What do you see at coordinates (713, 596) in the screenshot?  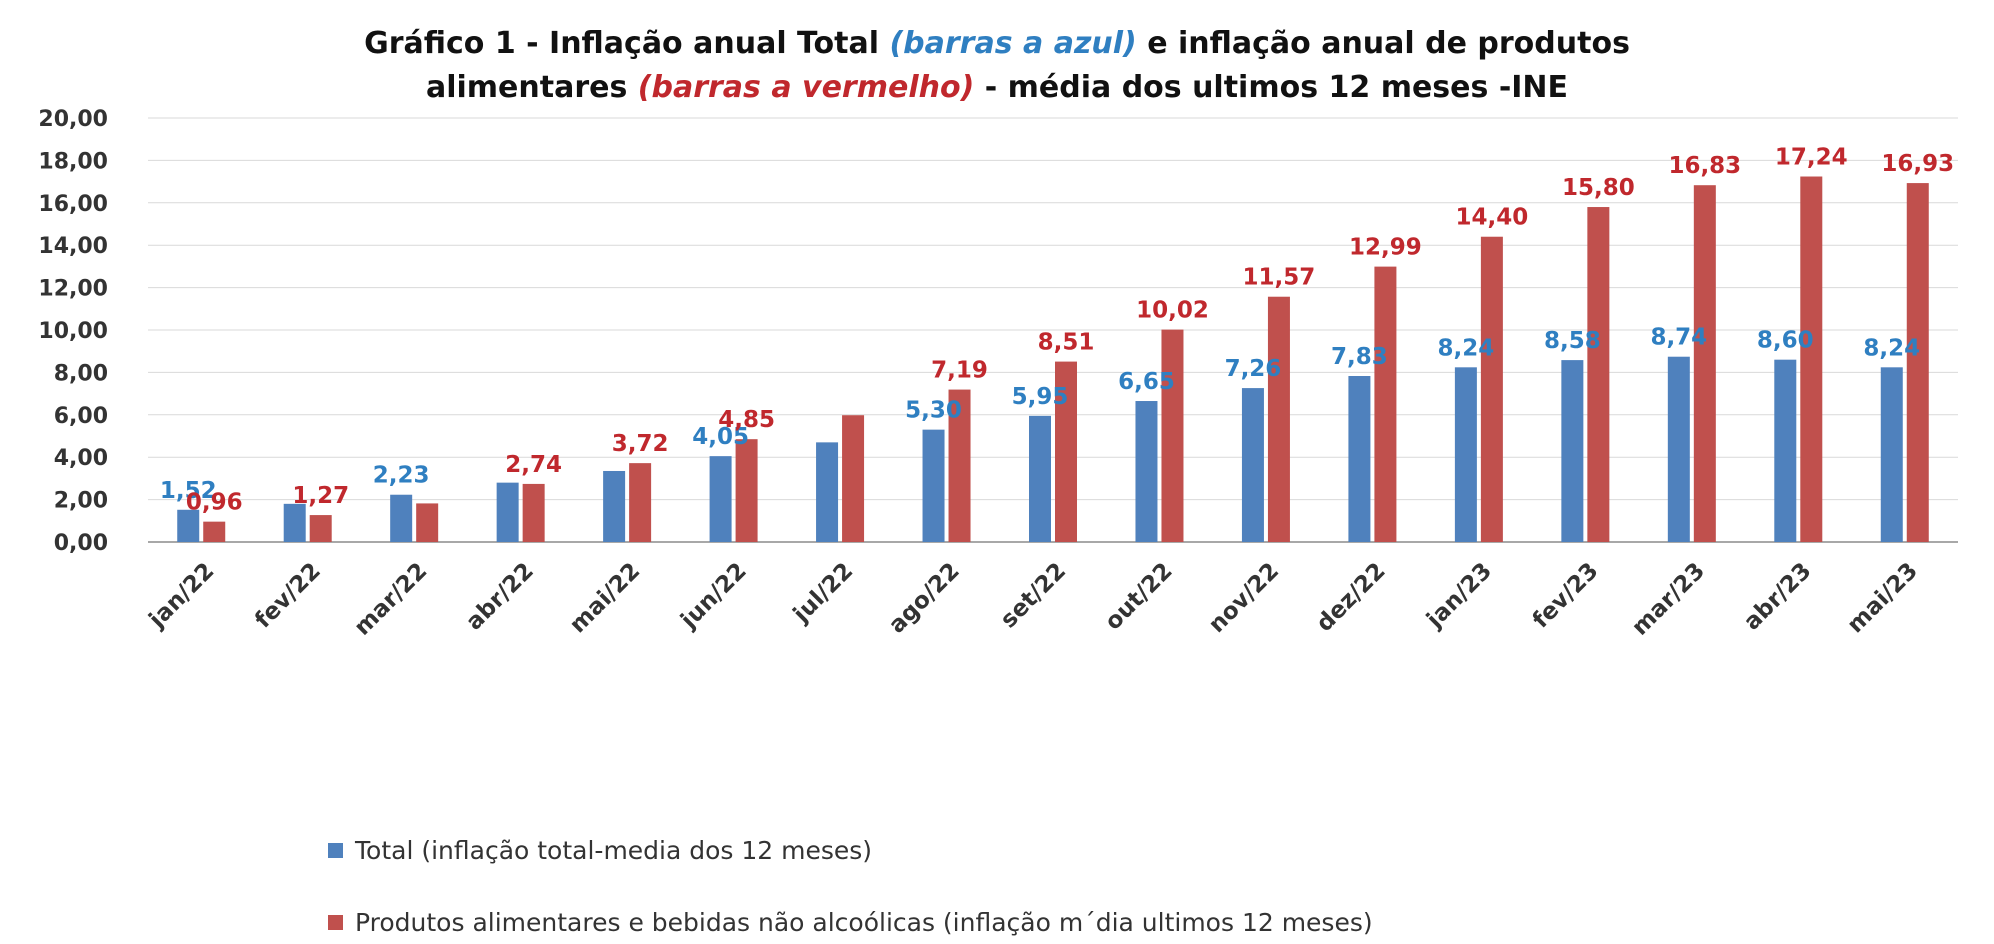 I see `x-tick-label: jun/22` at bounding box center [713, 596].